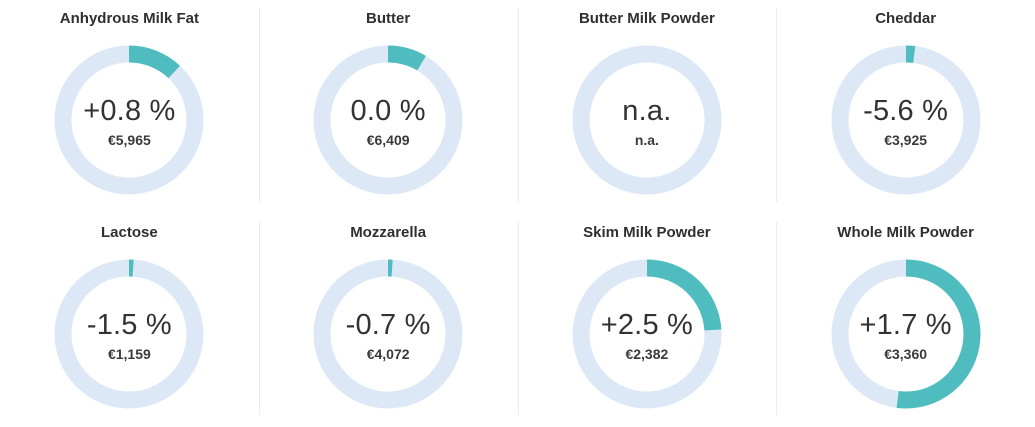  I want to click on card-lactose: Lactose -1.5 % €1,159, so click(129, 320).